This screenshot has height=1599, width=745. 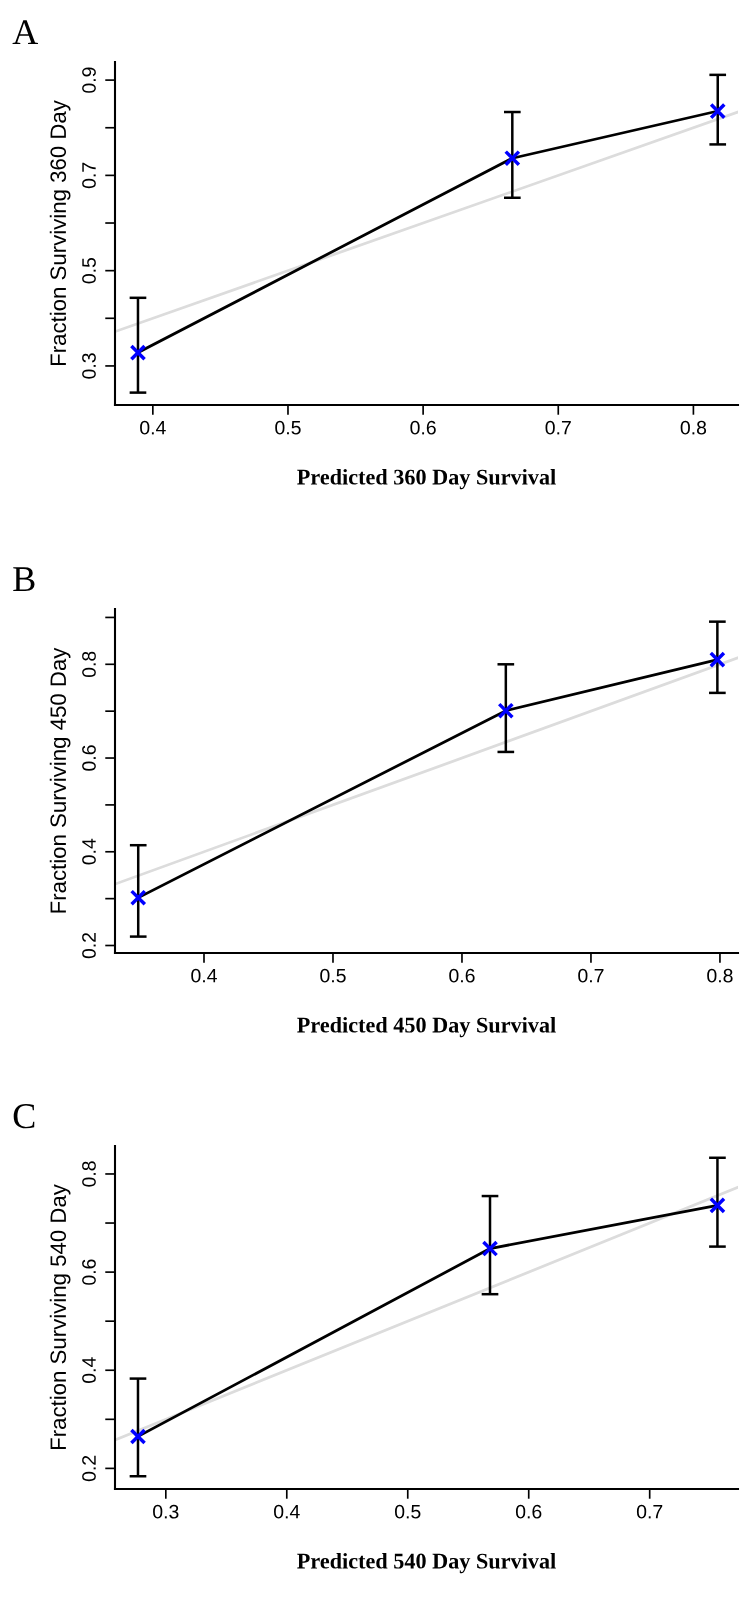 I want to click on x-tick-label: 0.3, so click(x=166, y=1511).